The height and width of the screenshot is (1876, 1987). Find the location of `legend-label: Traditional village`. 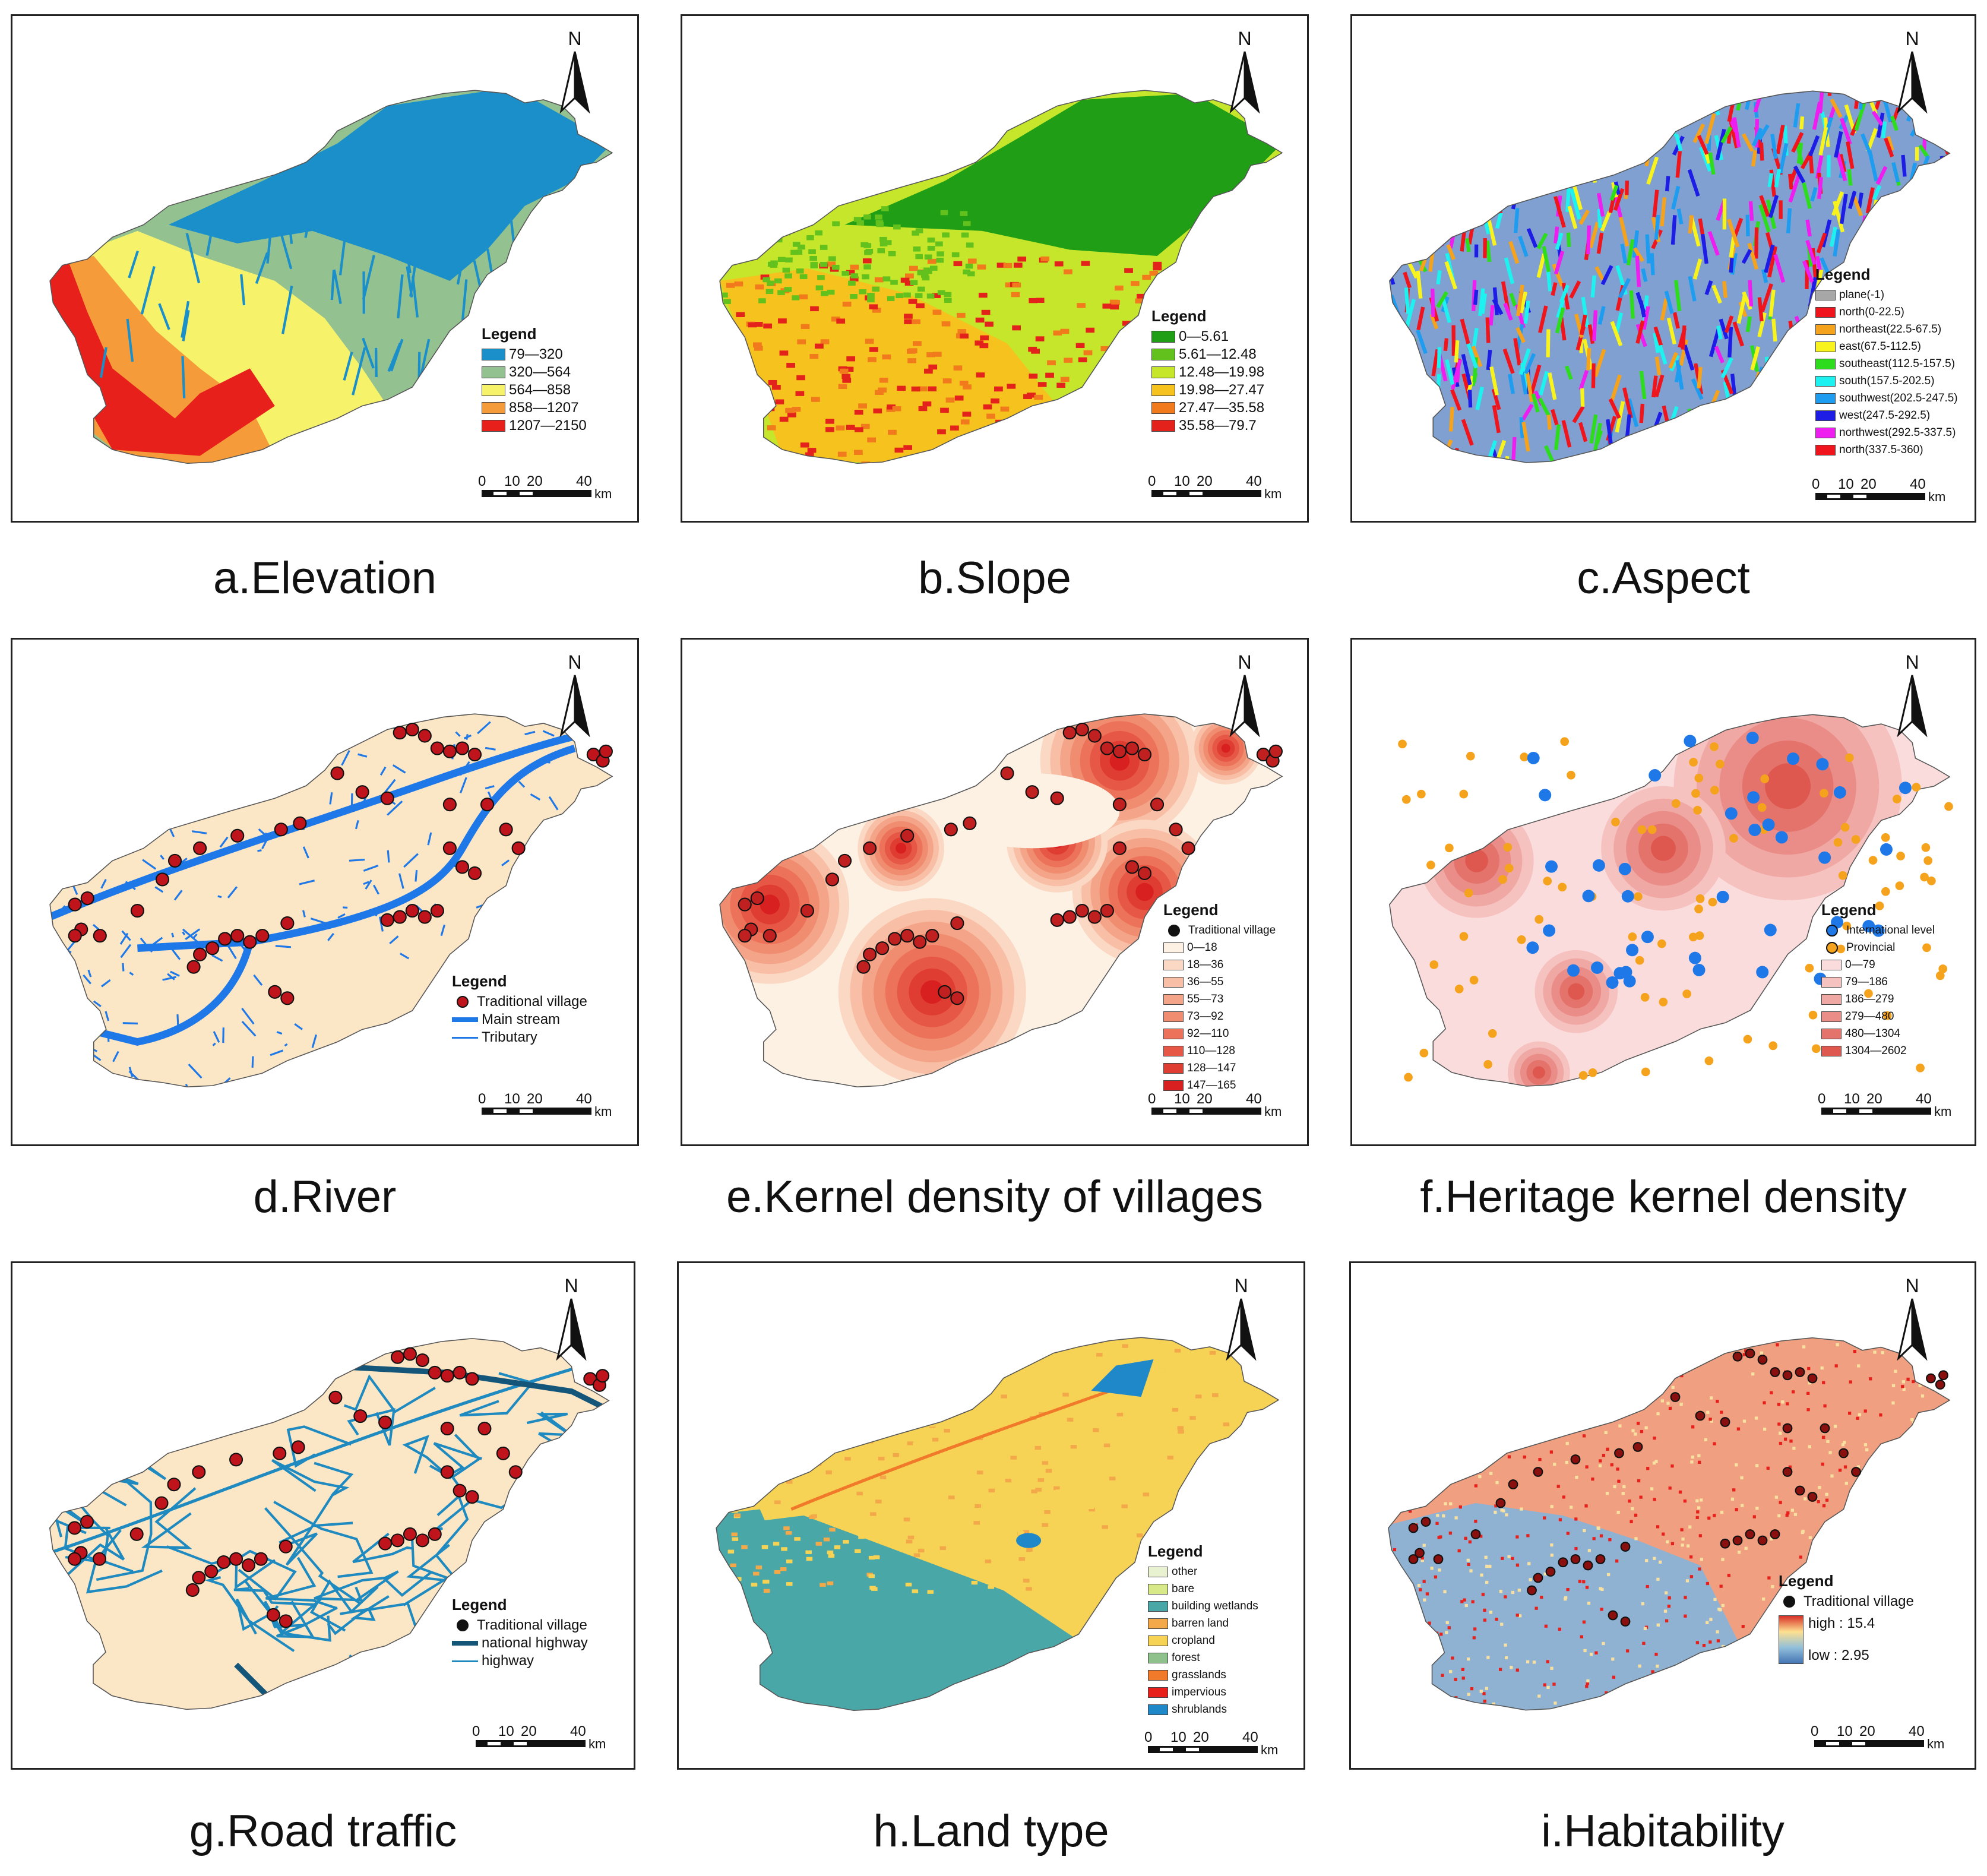

legend-label: Traditional village is located at coordinates (532, 1002).